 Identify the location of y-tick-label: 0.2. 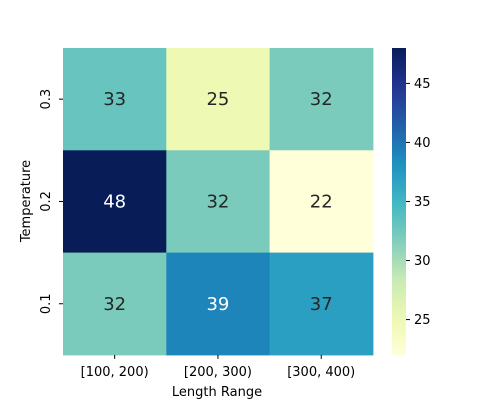
(46, 201).